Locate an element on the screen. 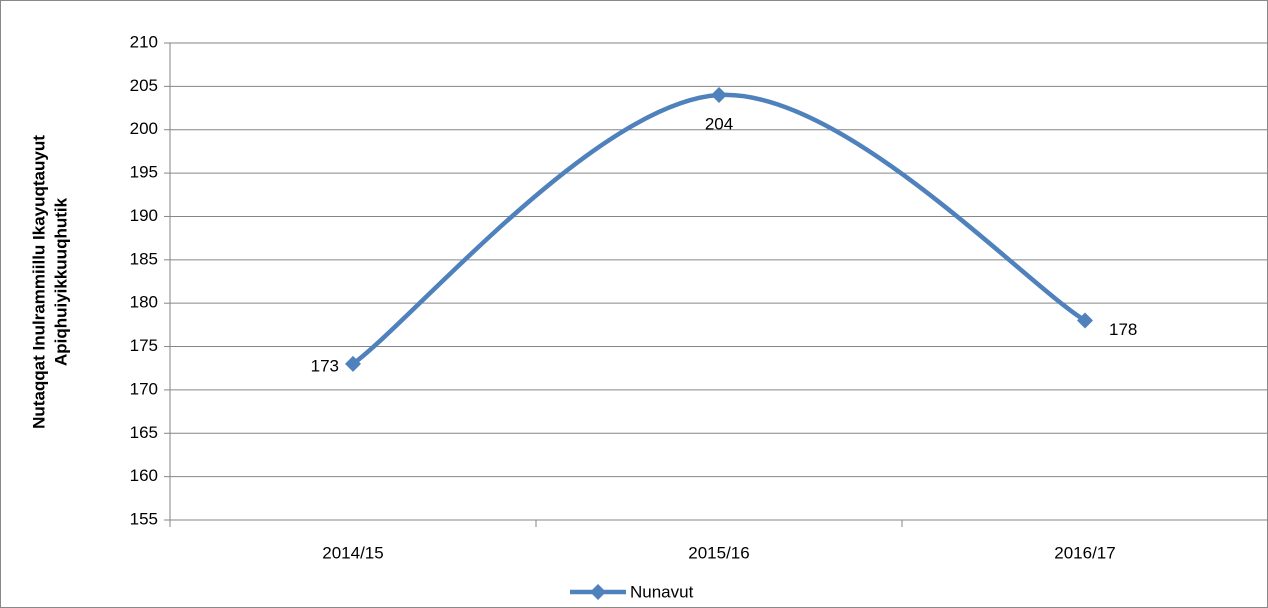 This screenshot has height=608, width=1268. y-axis-title-line: Nutaqqat Inulrammiillu Ikayuqtauyut is located at coordinates (38, 282).